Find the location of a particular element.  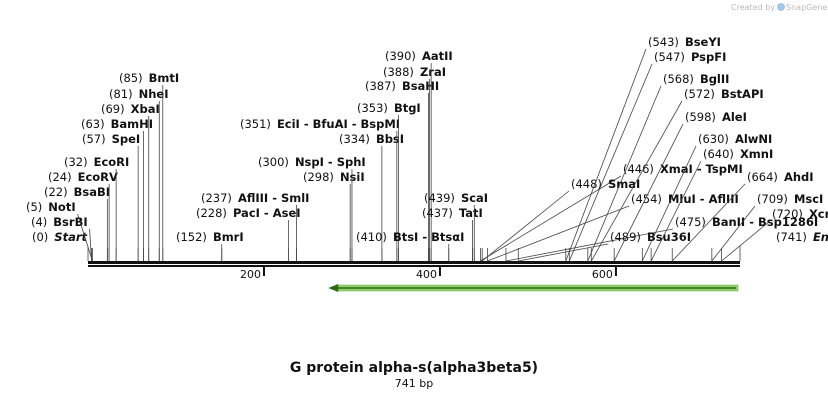

site-label: (387) BsaHI is located at coordinates (402, 86).